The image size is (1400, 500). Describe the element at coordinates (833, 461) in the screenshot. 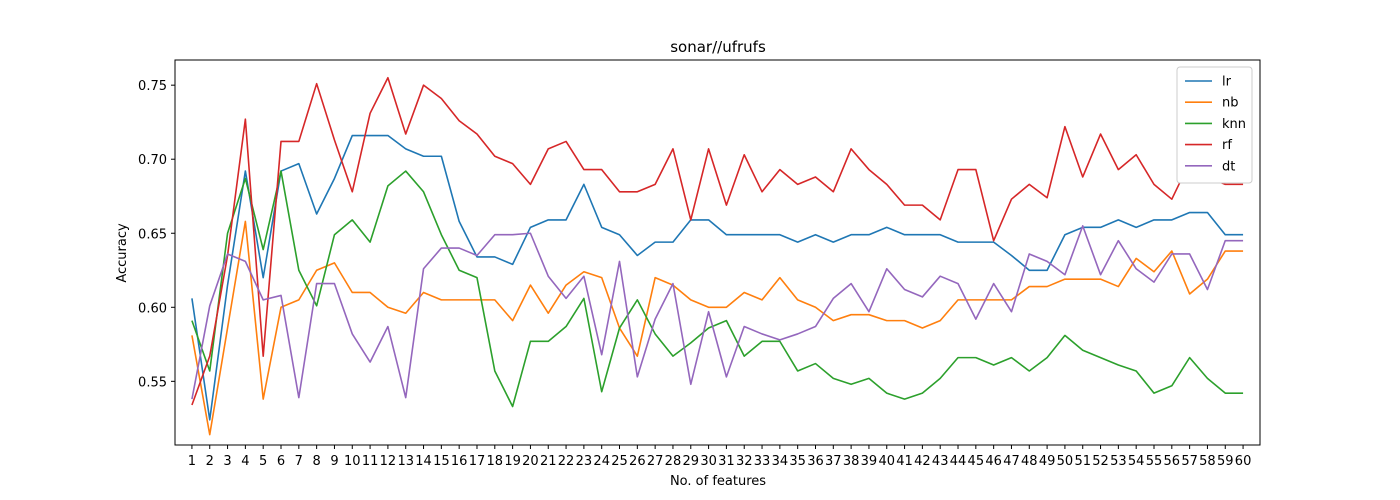

I see `x-tick-label: 37` at that location.